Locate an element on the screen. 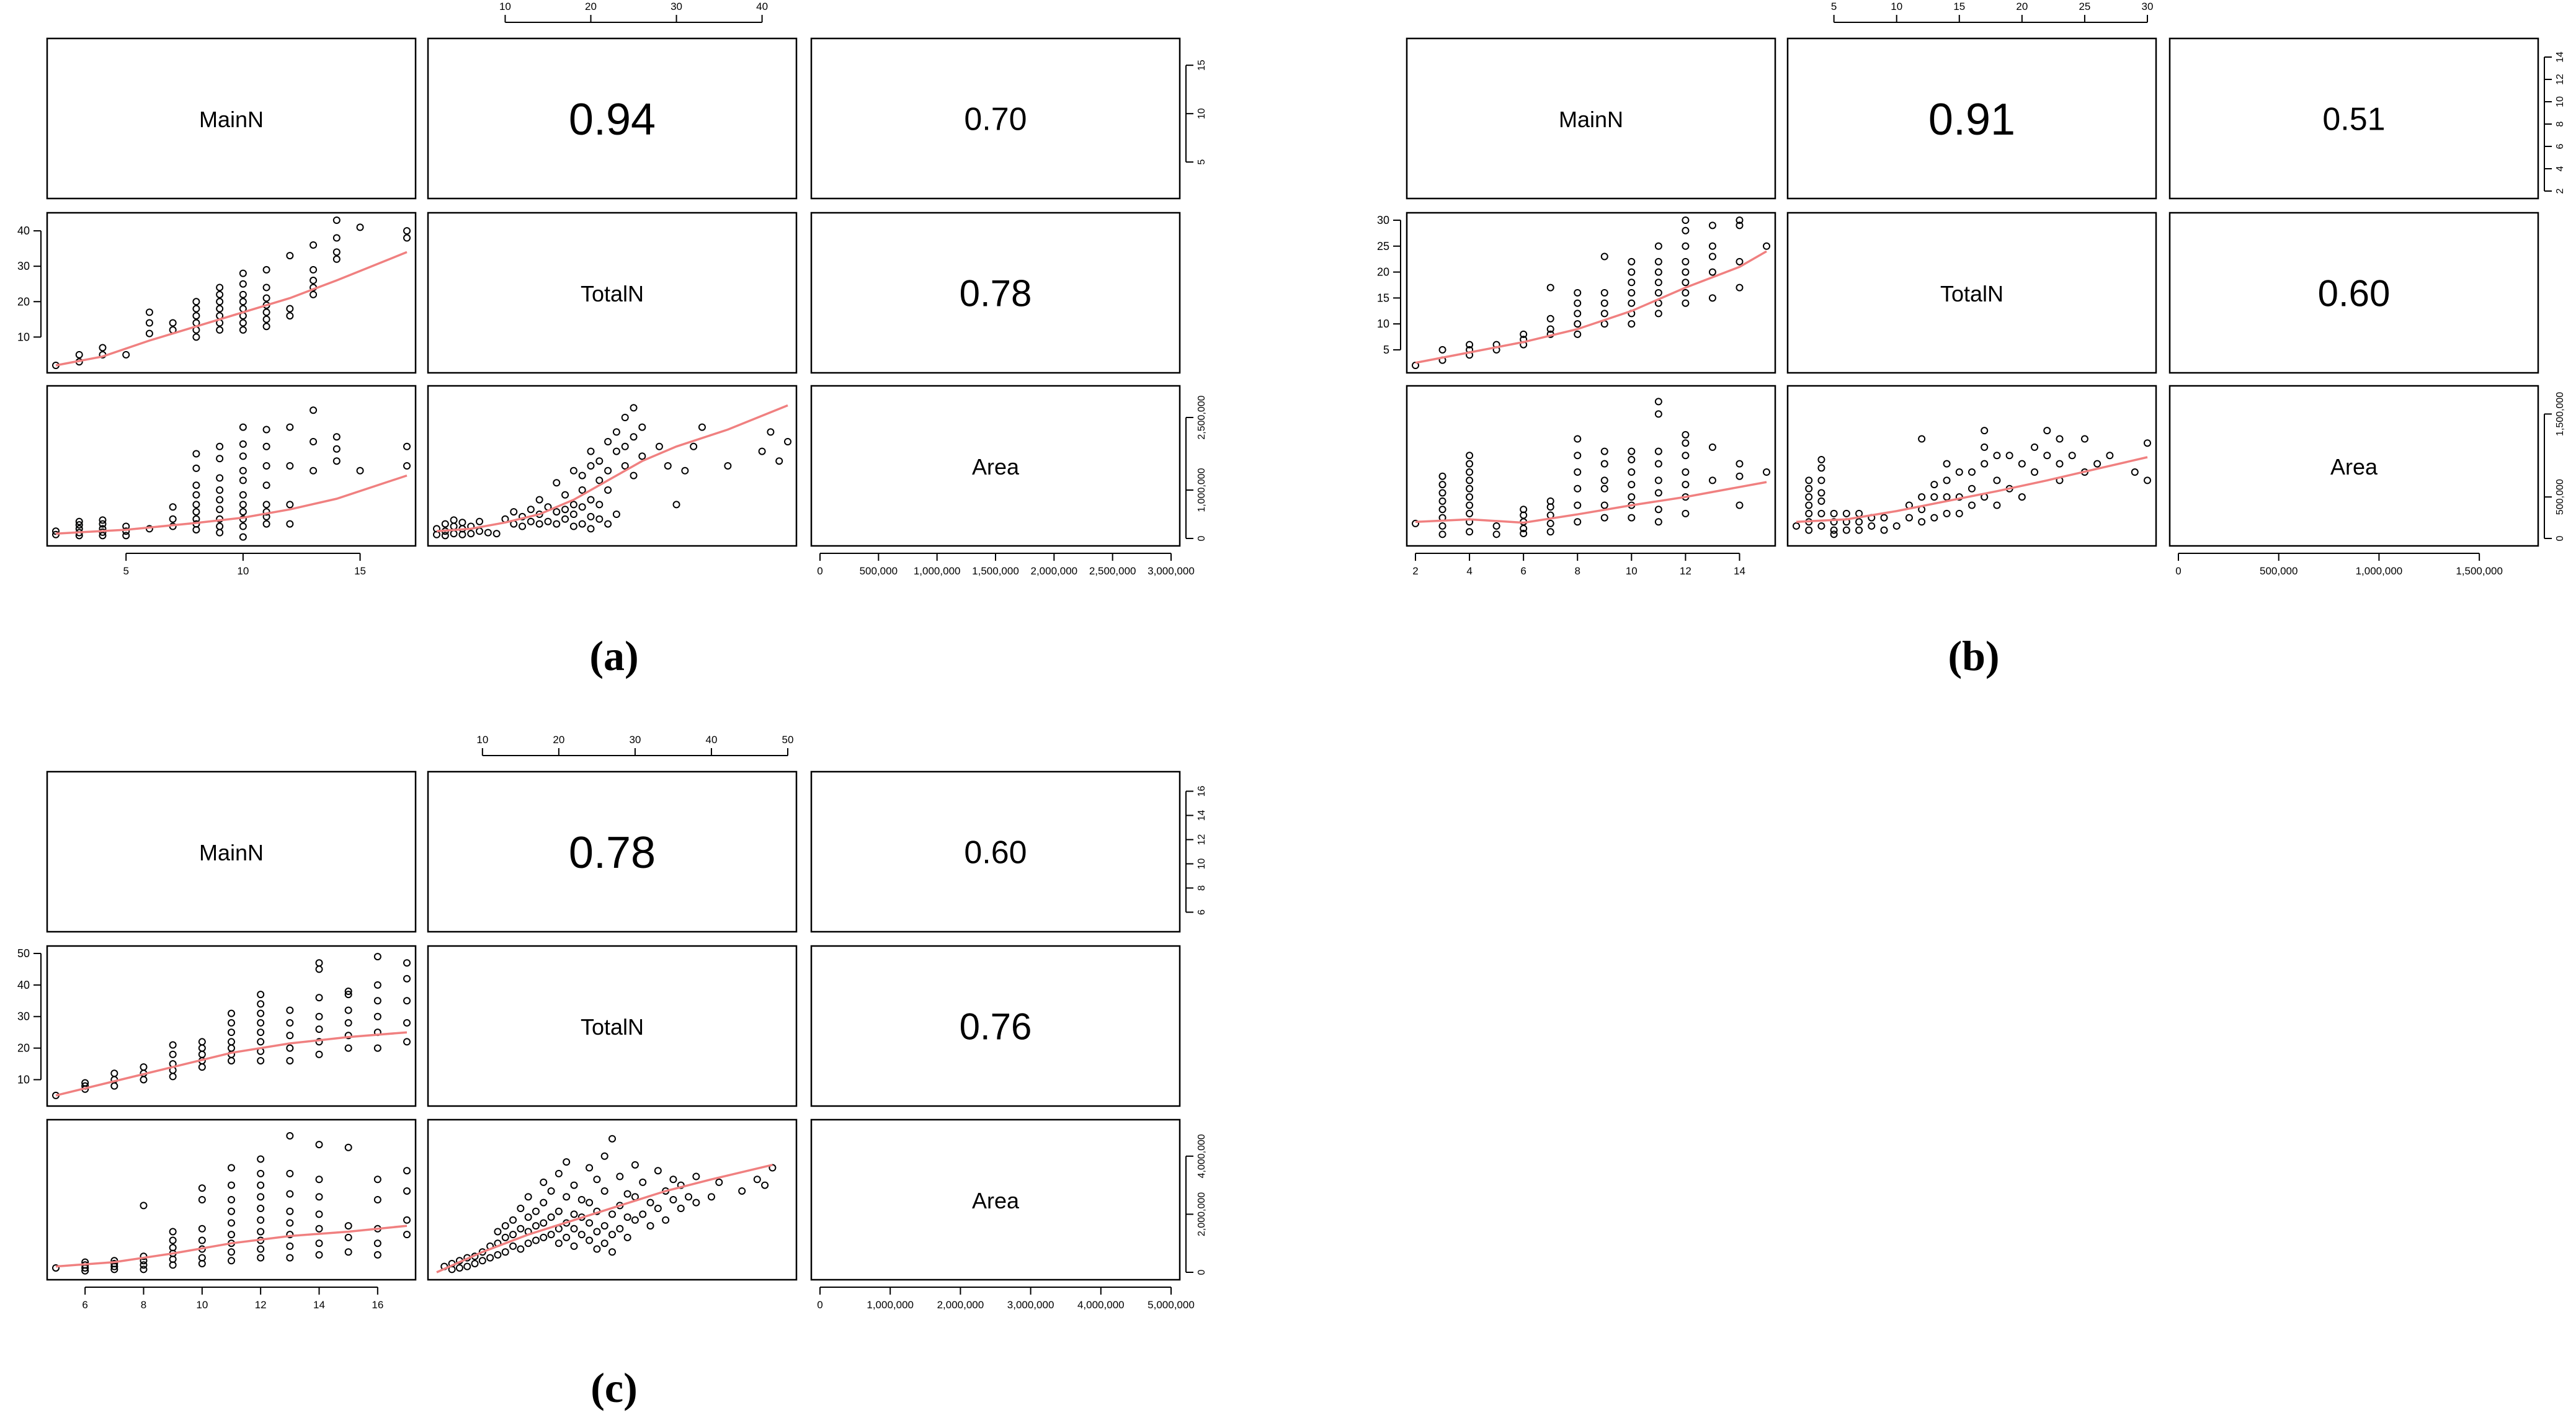 This screenshot has width=2576, height=1428. tick-label: 14 is located at coordinates (2560, 57).